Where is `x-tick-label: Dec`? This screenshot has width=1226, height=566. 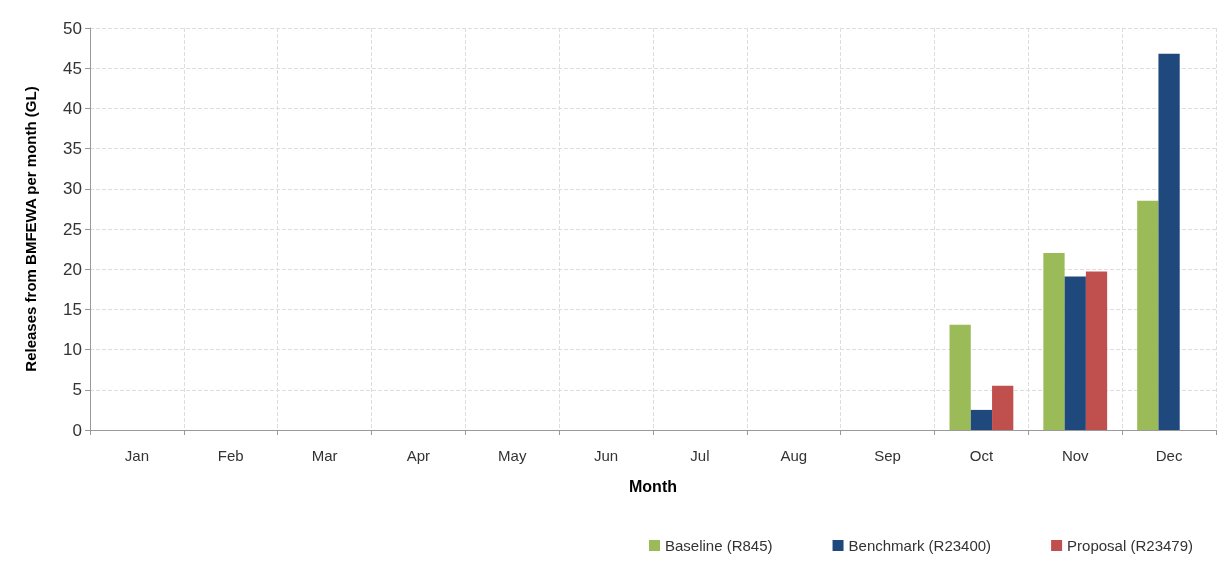
x-tick-label: Dec is located at coordinates (1169, 455).